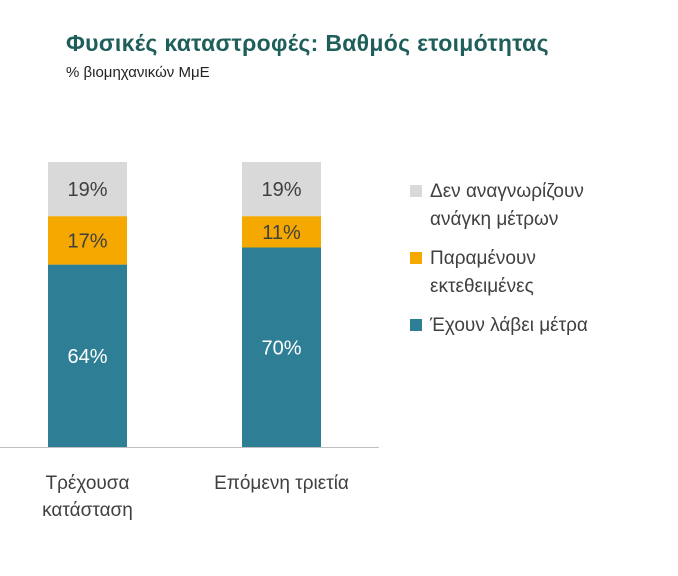 Image resolution: width=678 pixels, height=576 pixels. What do you see at coordinates (87, 483) in the screenshot?
I see `x-tick-label-1-line-1: Τρέχουσα` at bounding box center [87, 483].